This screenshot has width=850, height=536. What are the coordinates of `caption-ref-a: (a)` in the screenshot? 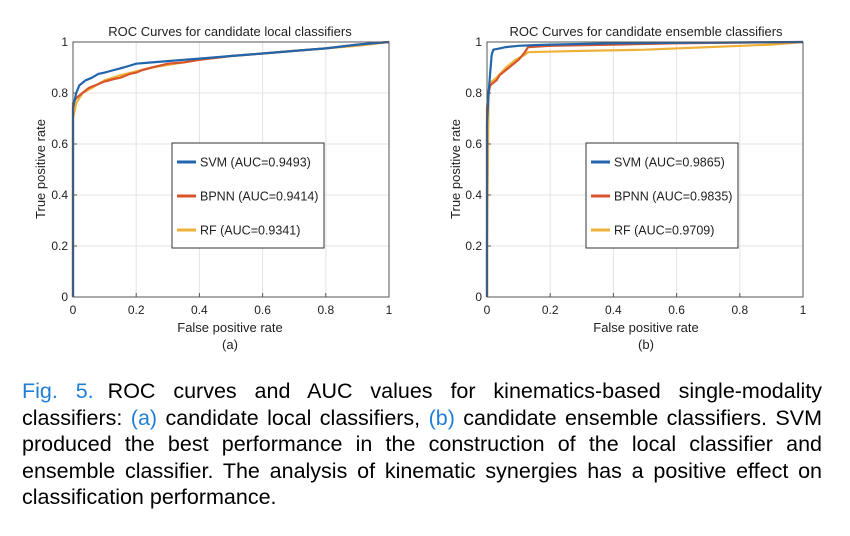 It's located at (144, 417).